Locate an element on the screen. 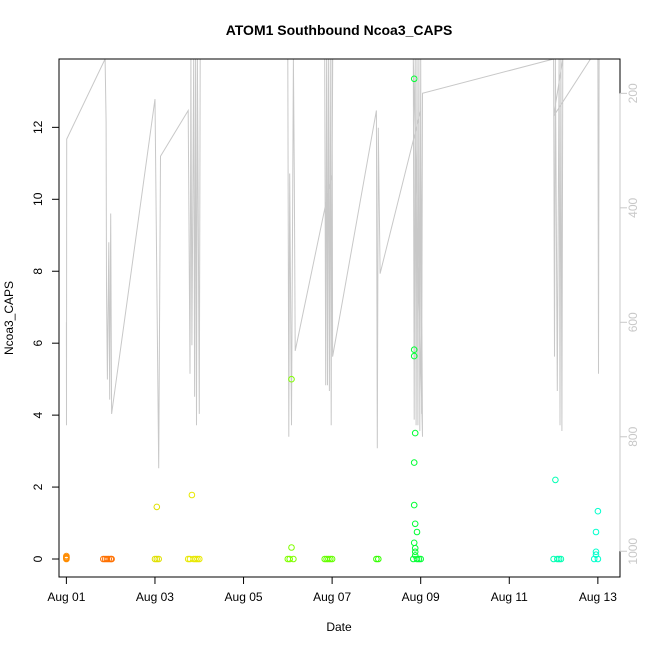  x-tick-label: Aug 09 is located at coordinates (421, 597).